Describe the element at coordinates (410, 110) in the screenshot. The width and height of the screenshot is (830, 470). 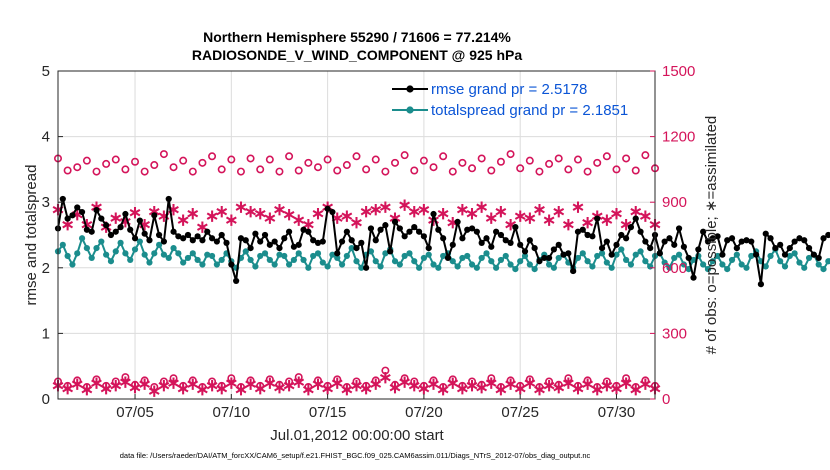
I see `legend-spread-marker` at that location.